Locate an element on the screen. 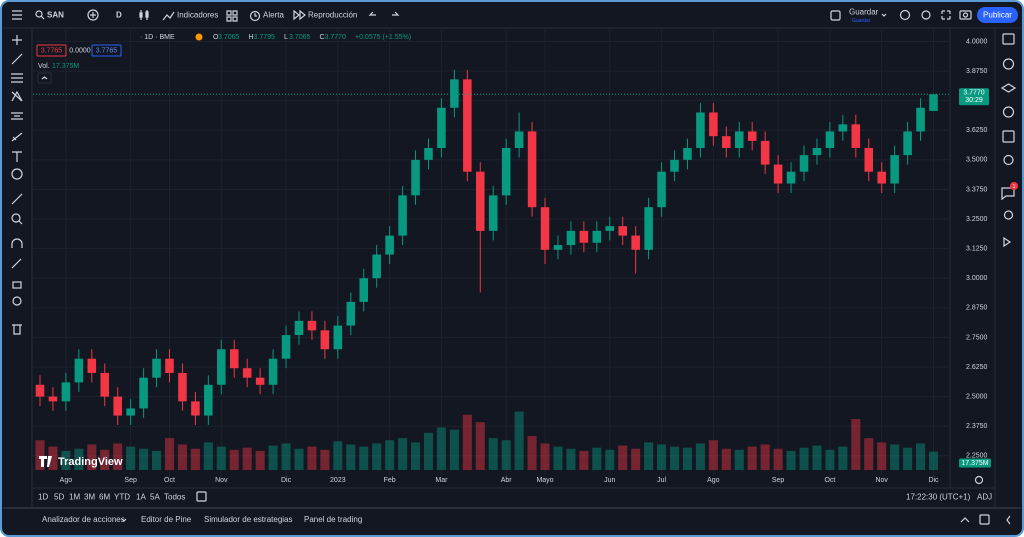  collapse-legend is located at coordinates (44, 78).